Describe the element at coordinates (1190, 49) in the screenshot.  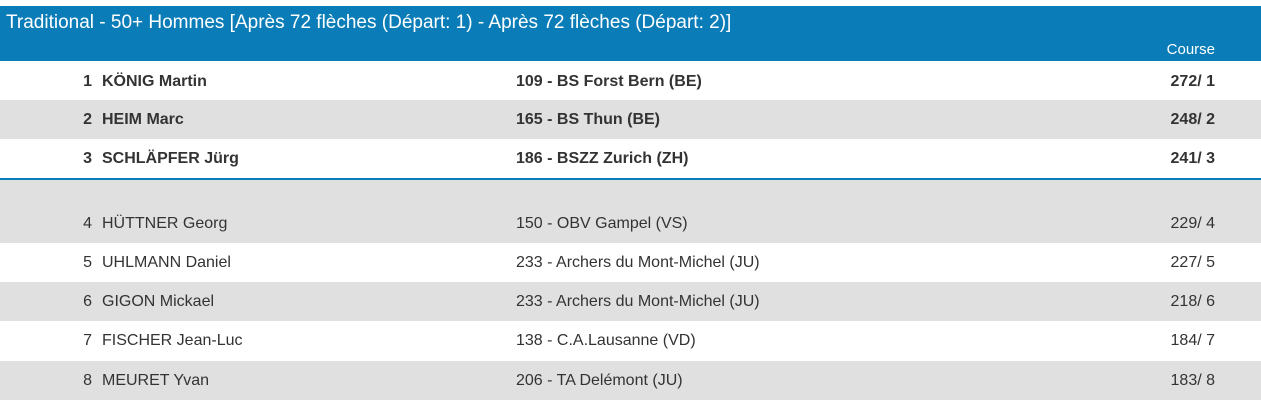
I see `column-label: Course` at that location.